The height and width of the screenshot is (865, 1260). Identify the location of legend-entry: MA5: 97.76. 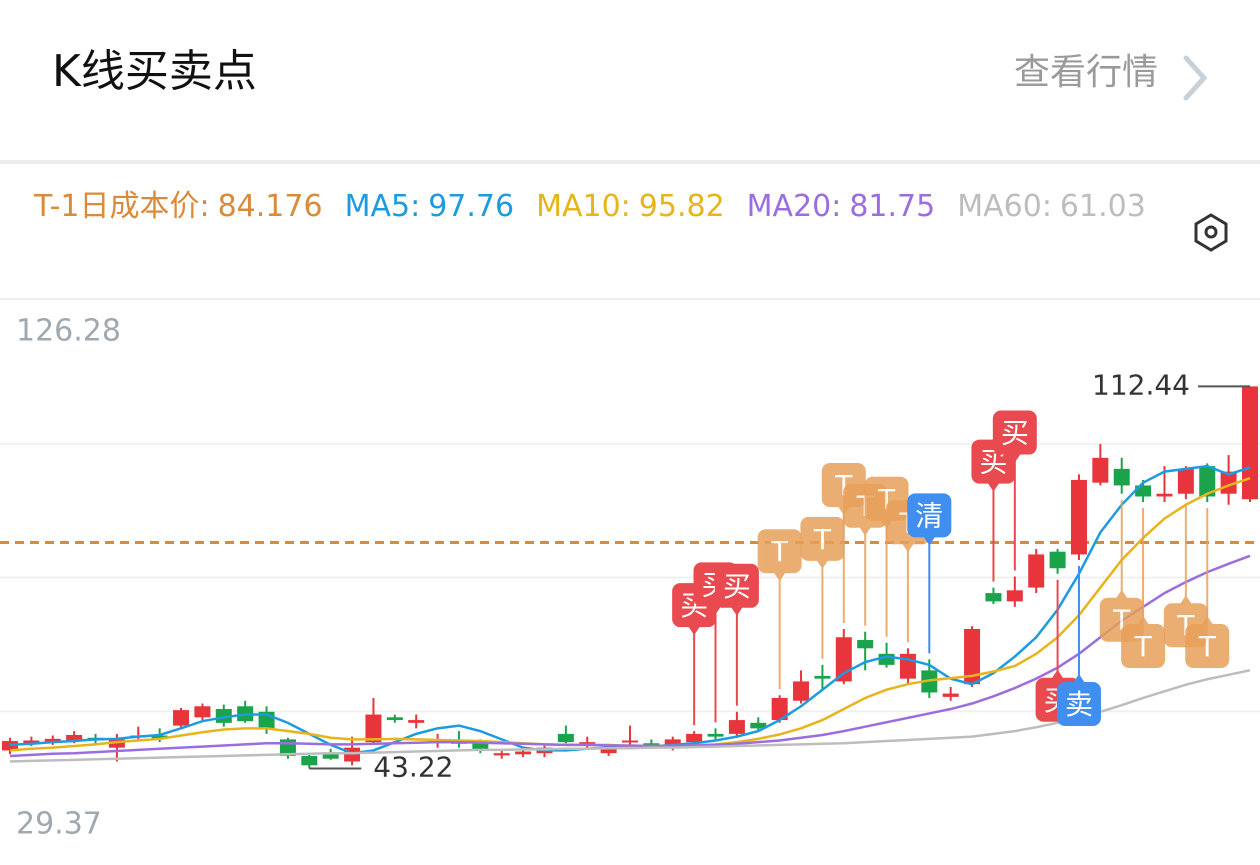
(430, 206).